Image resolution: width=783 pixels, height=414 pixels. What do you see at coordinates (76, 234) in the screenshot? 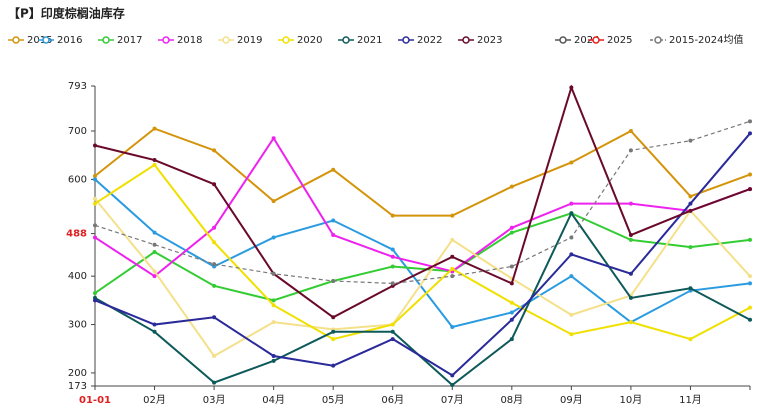
I see `y-tick-label: 488` at bounding box center [76, 234].